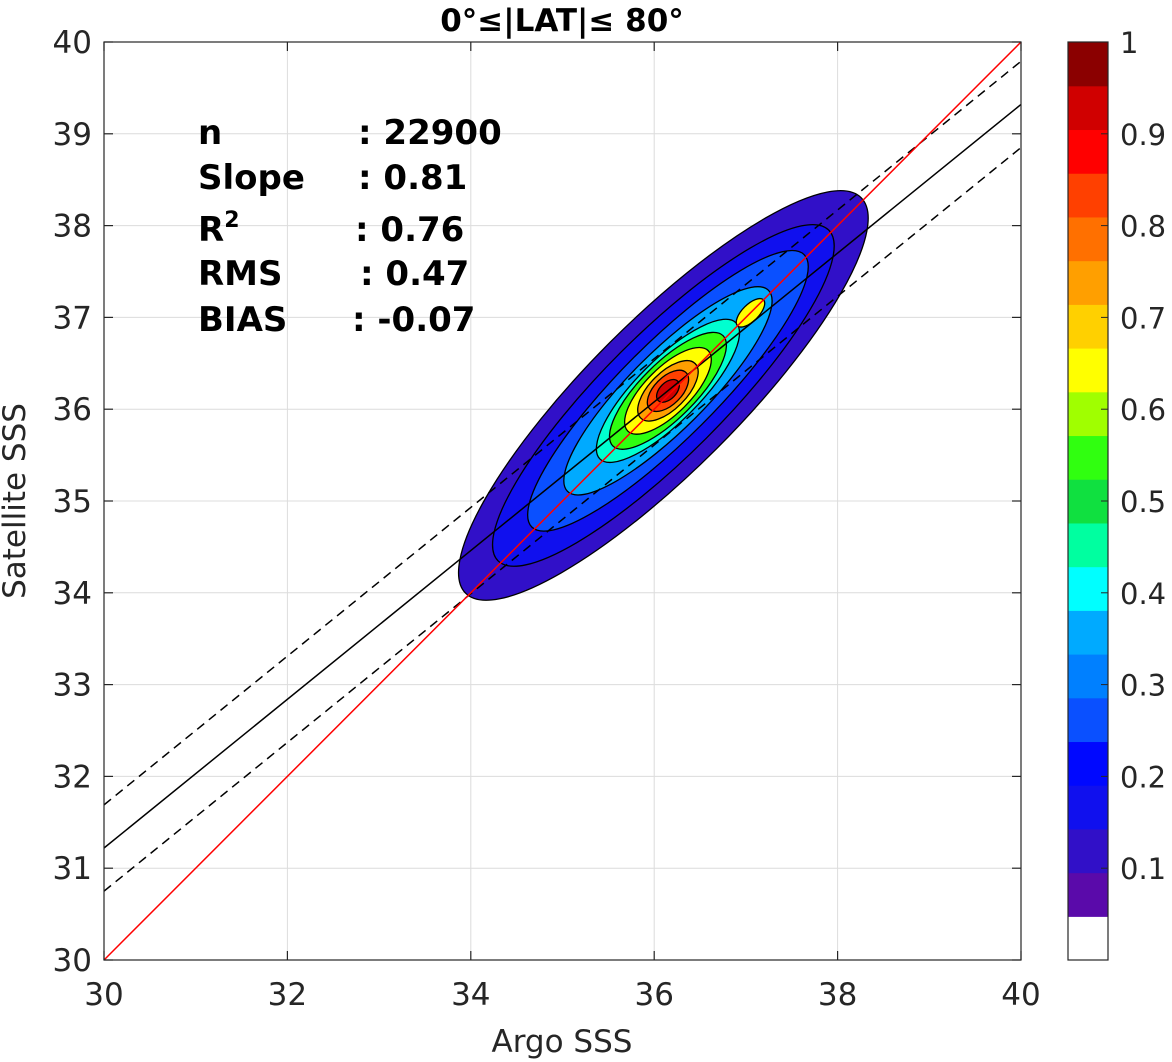 This screenshot has width=1172, height=1062. What do you see at coordinates (240, 274) in the screenshot?
I see `stat-name: RMS` at bounding box center [240, 274].